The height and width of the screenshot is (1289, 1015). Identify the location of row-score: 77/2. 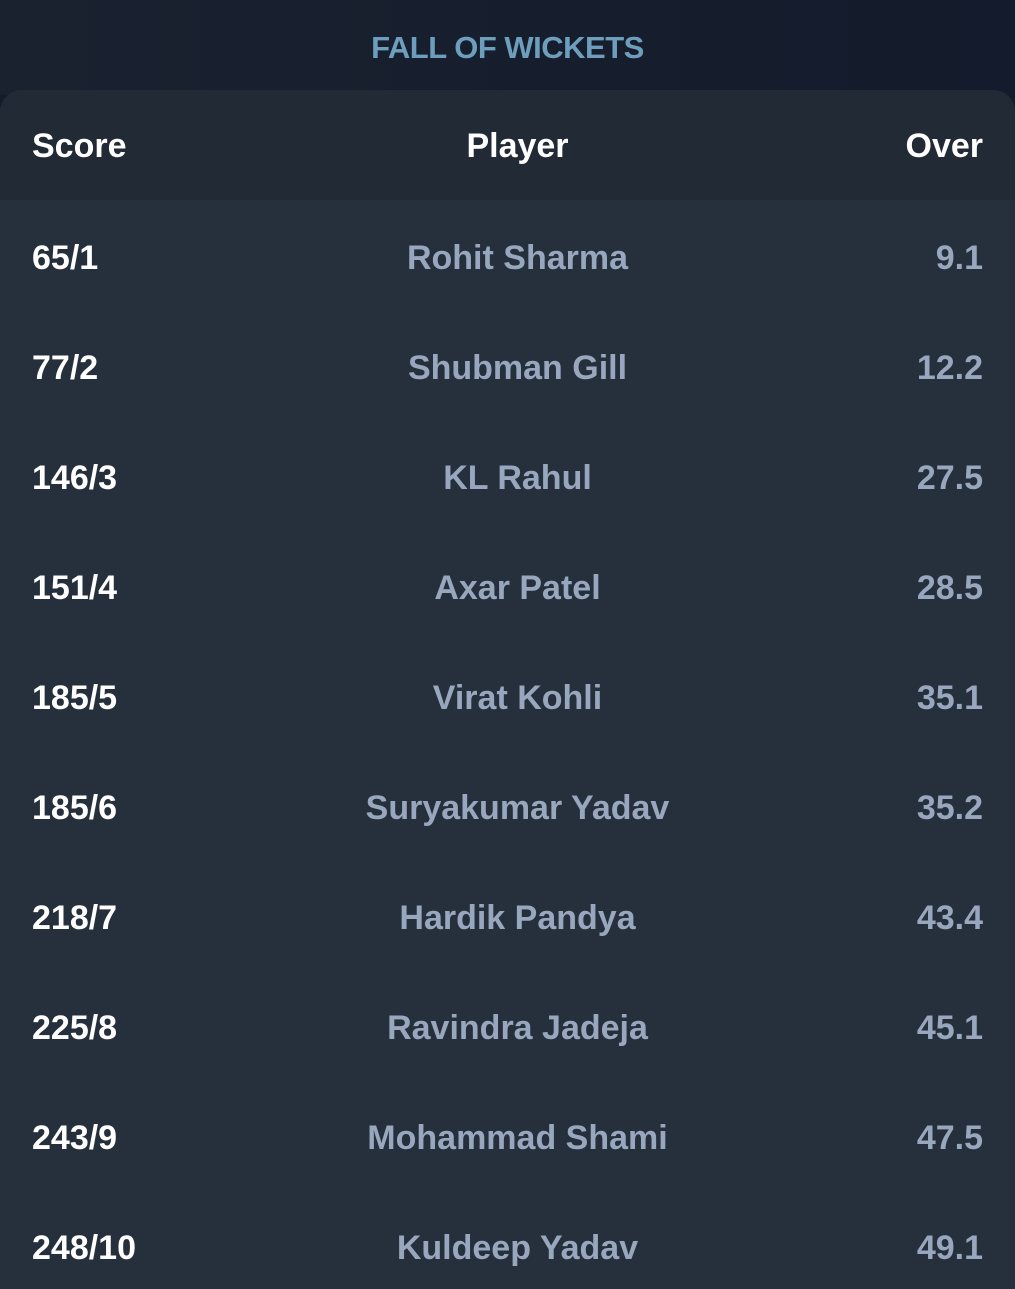
(65, 368).